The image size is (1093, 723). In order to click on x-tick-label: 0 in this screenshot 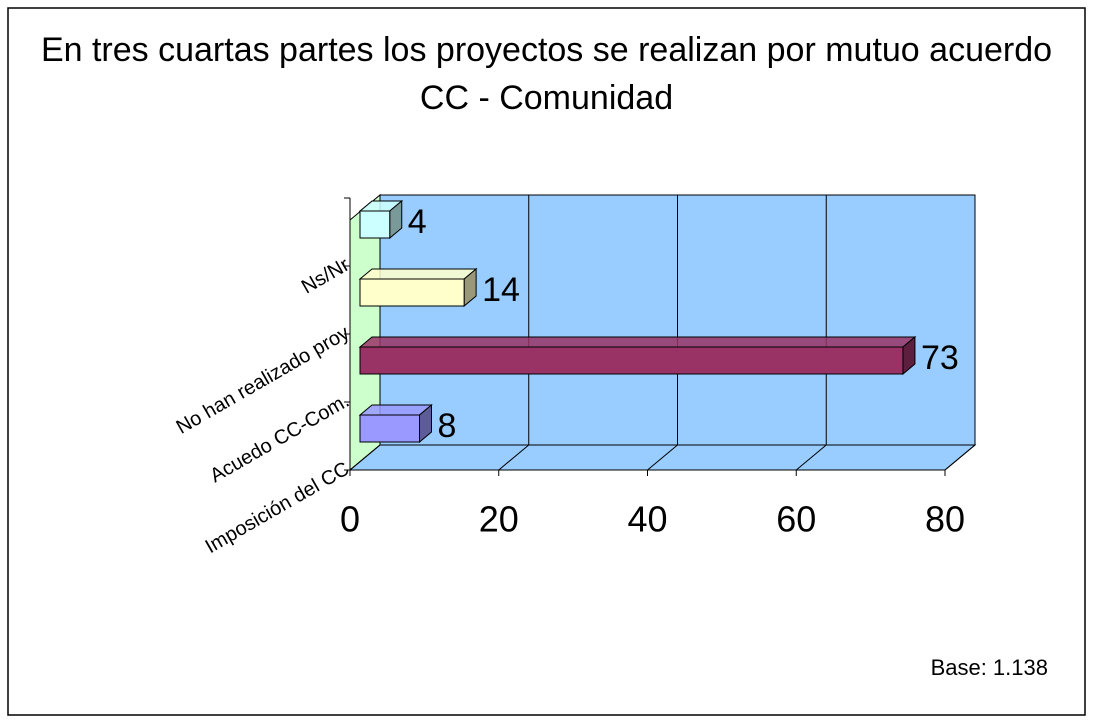, I will do `click(350, 519)`.